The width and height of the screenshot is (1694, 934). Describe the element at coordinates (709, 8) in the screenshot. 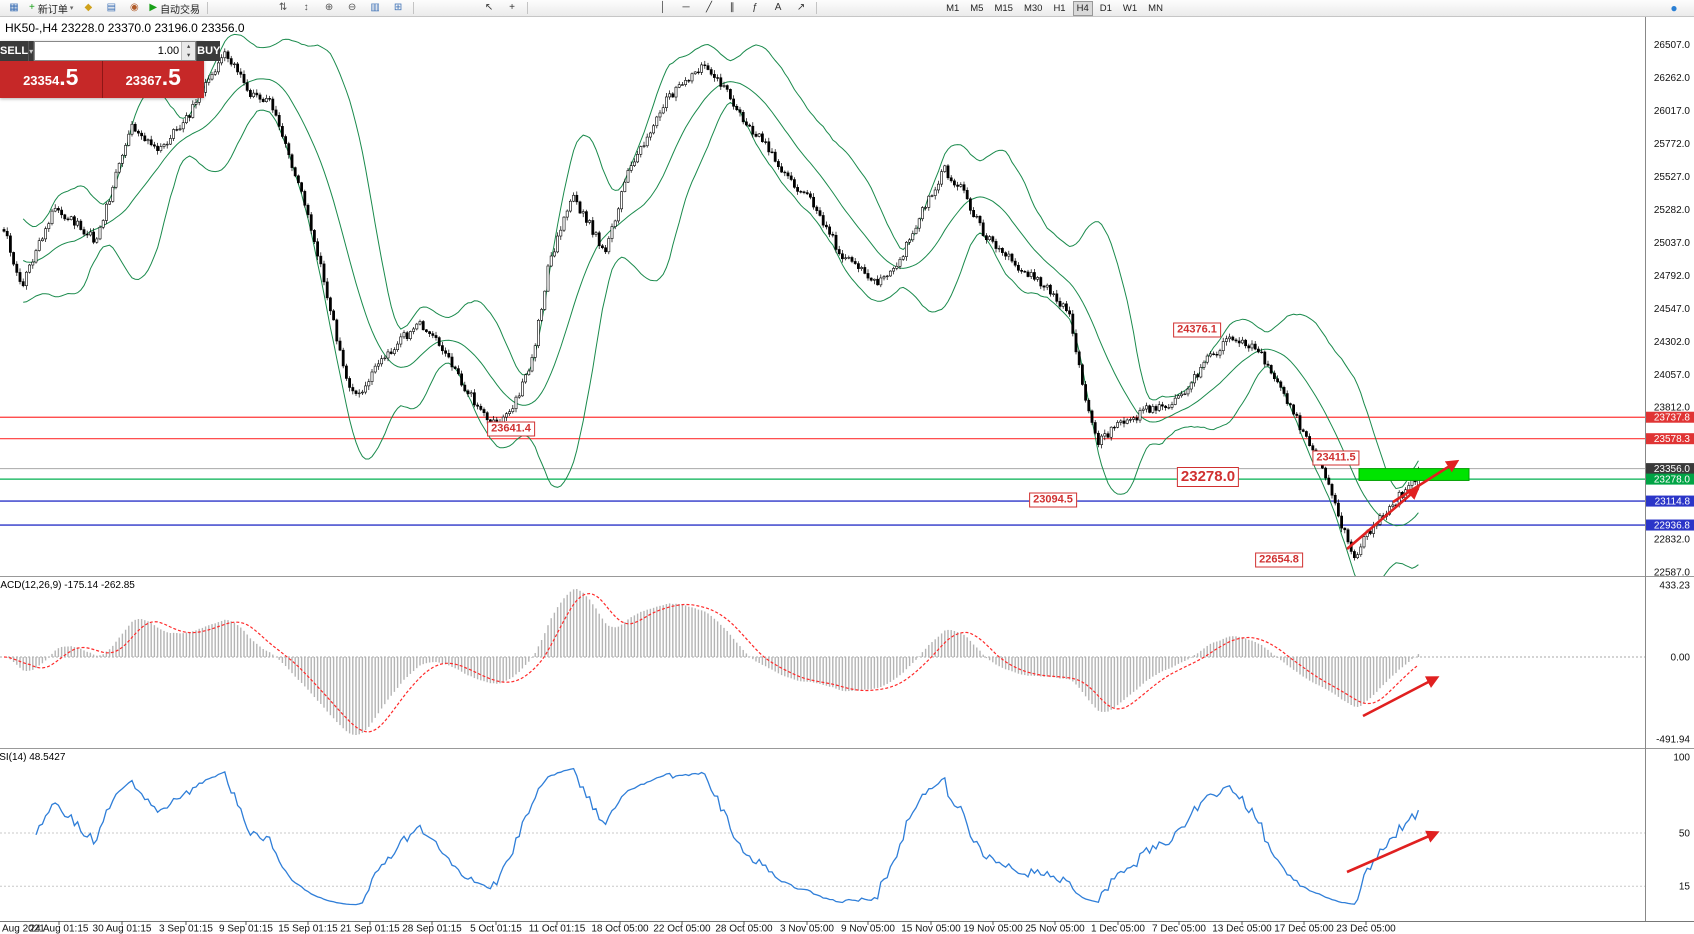

I see `trendline-icon: ╱` at that location.